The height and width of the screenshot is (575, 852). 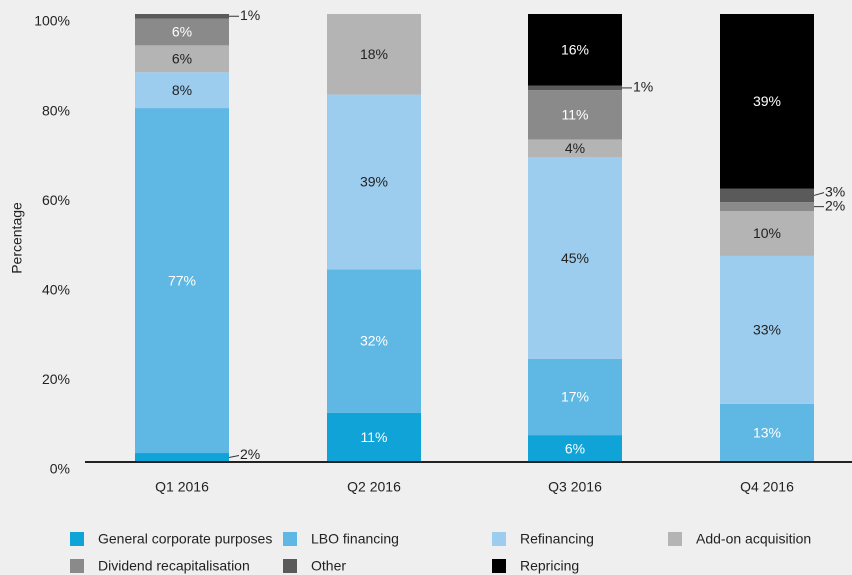 What do you see at coordinates (17, 238) in the screenshot?
I see `y-axis-label: Percentage` at bounding box center [17, 238].